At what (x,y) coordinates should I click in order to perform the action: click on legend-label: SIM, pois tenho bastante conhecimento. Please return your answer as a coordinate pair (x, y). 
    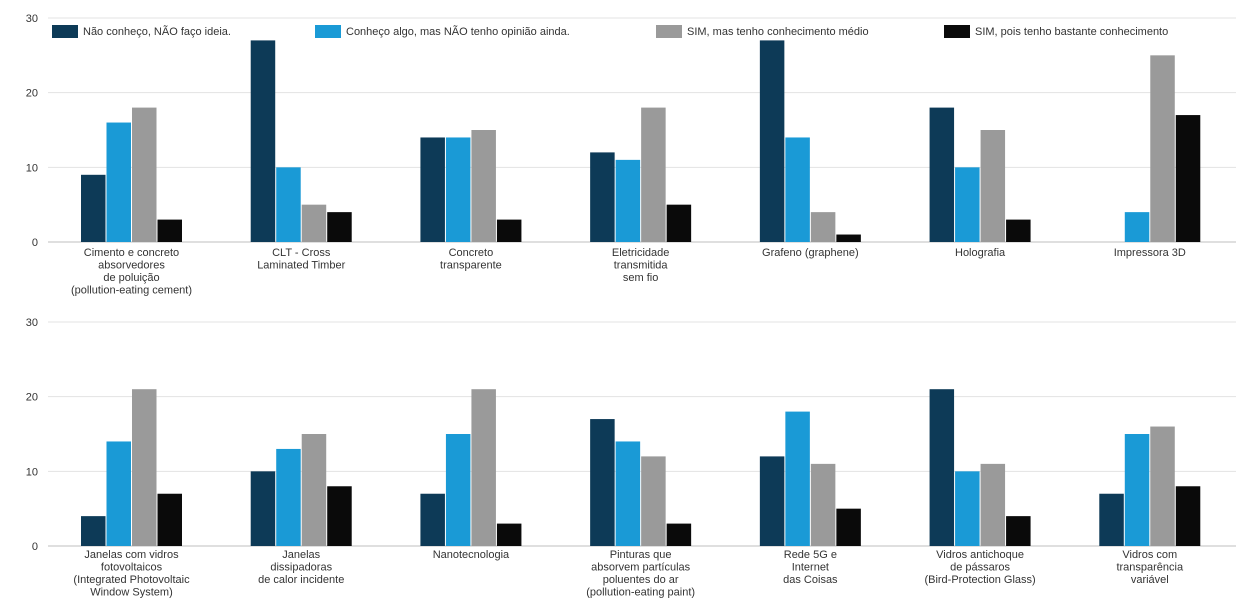
    Looking at the image, I should click on (1071, 32).